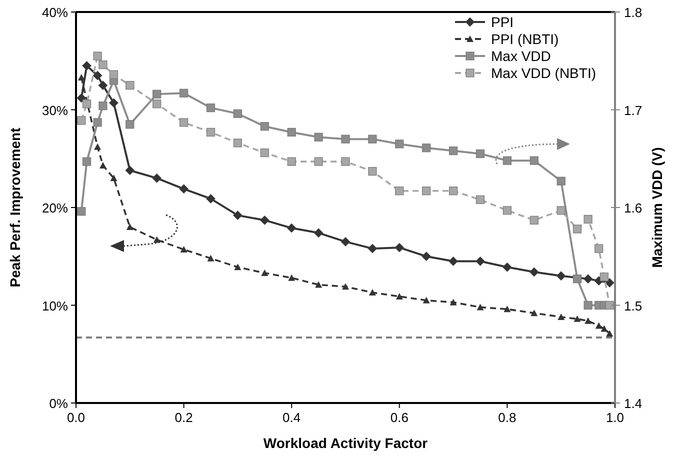 The height and width of the screenshot is (458, 673). Describe the element at coordinates (55, 208) in the screenshot. I see `y-tick-label: 20%` at that location.